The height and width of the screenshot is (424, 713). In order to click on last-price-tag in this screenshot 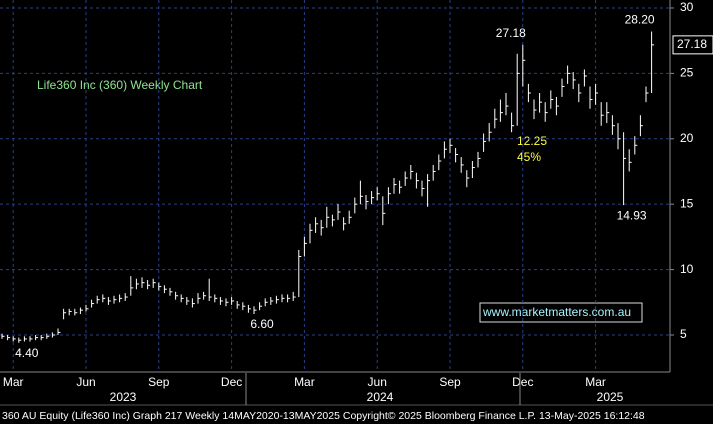, I will do `click(692, 45)`.